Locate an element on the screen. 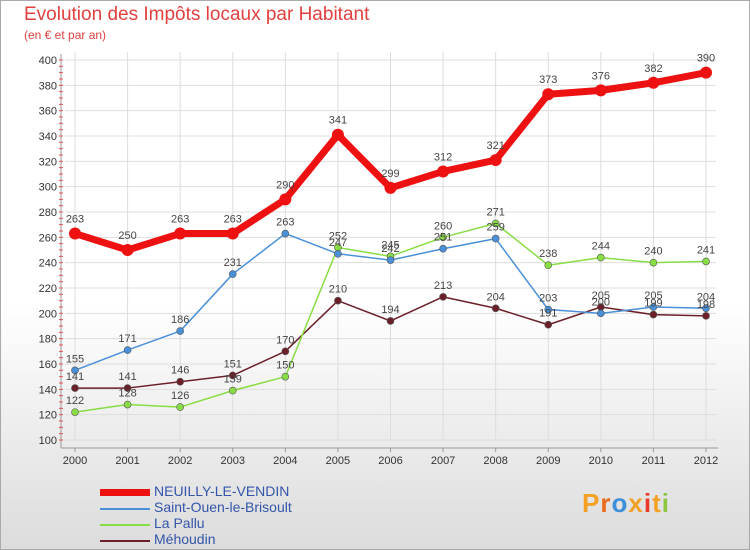 The width and height of the screenshot is (750, 550). data-label: 231 is located at coordinates (233, 263).